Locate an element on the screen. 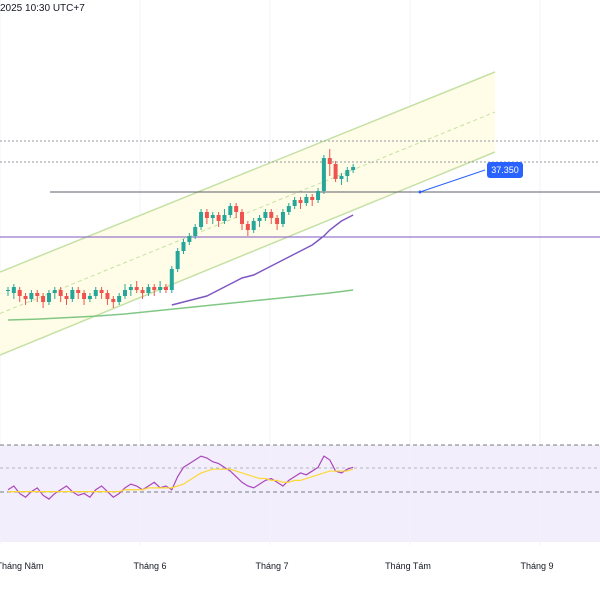 The image size is (600, 605). rsi-ma-line is located at coordinates (181, 480).